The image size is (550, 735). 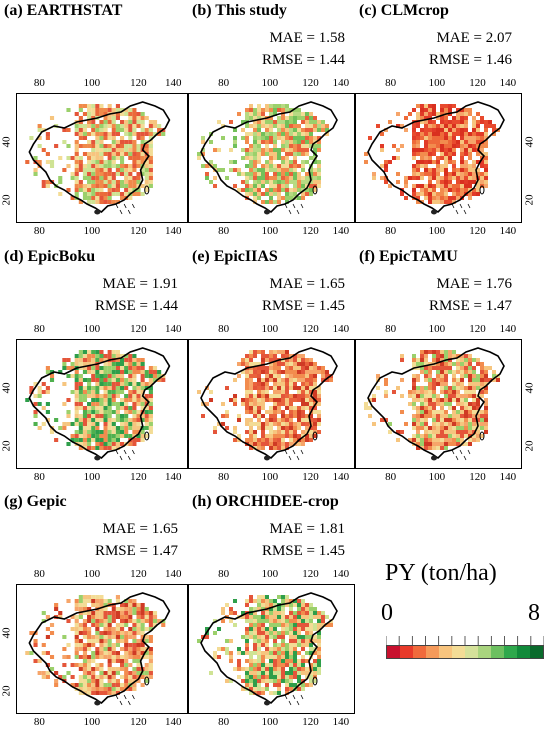 I want to click on legend-title: PY (ton/ha), so click(x=441, y=573).